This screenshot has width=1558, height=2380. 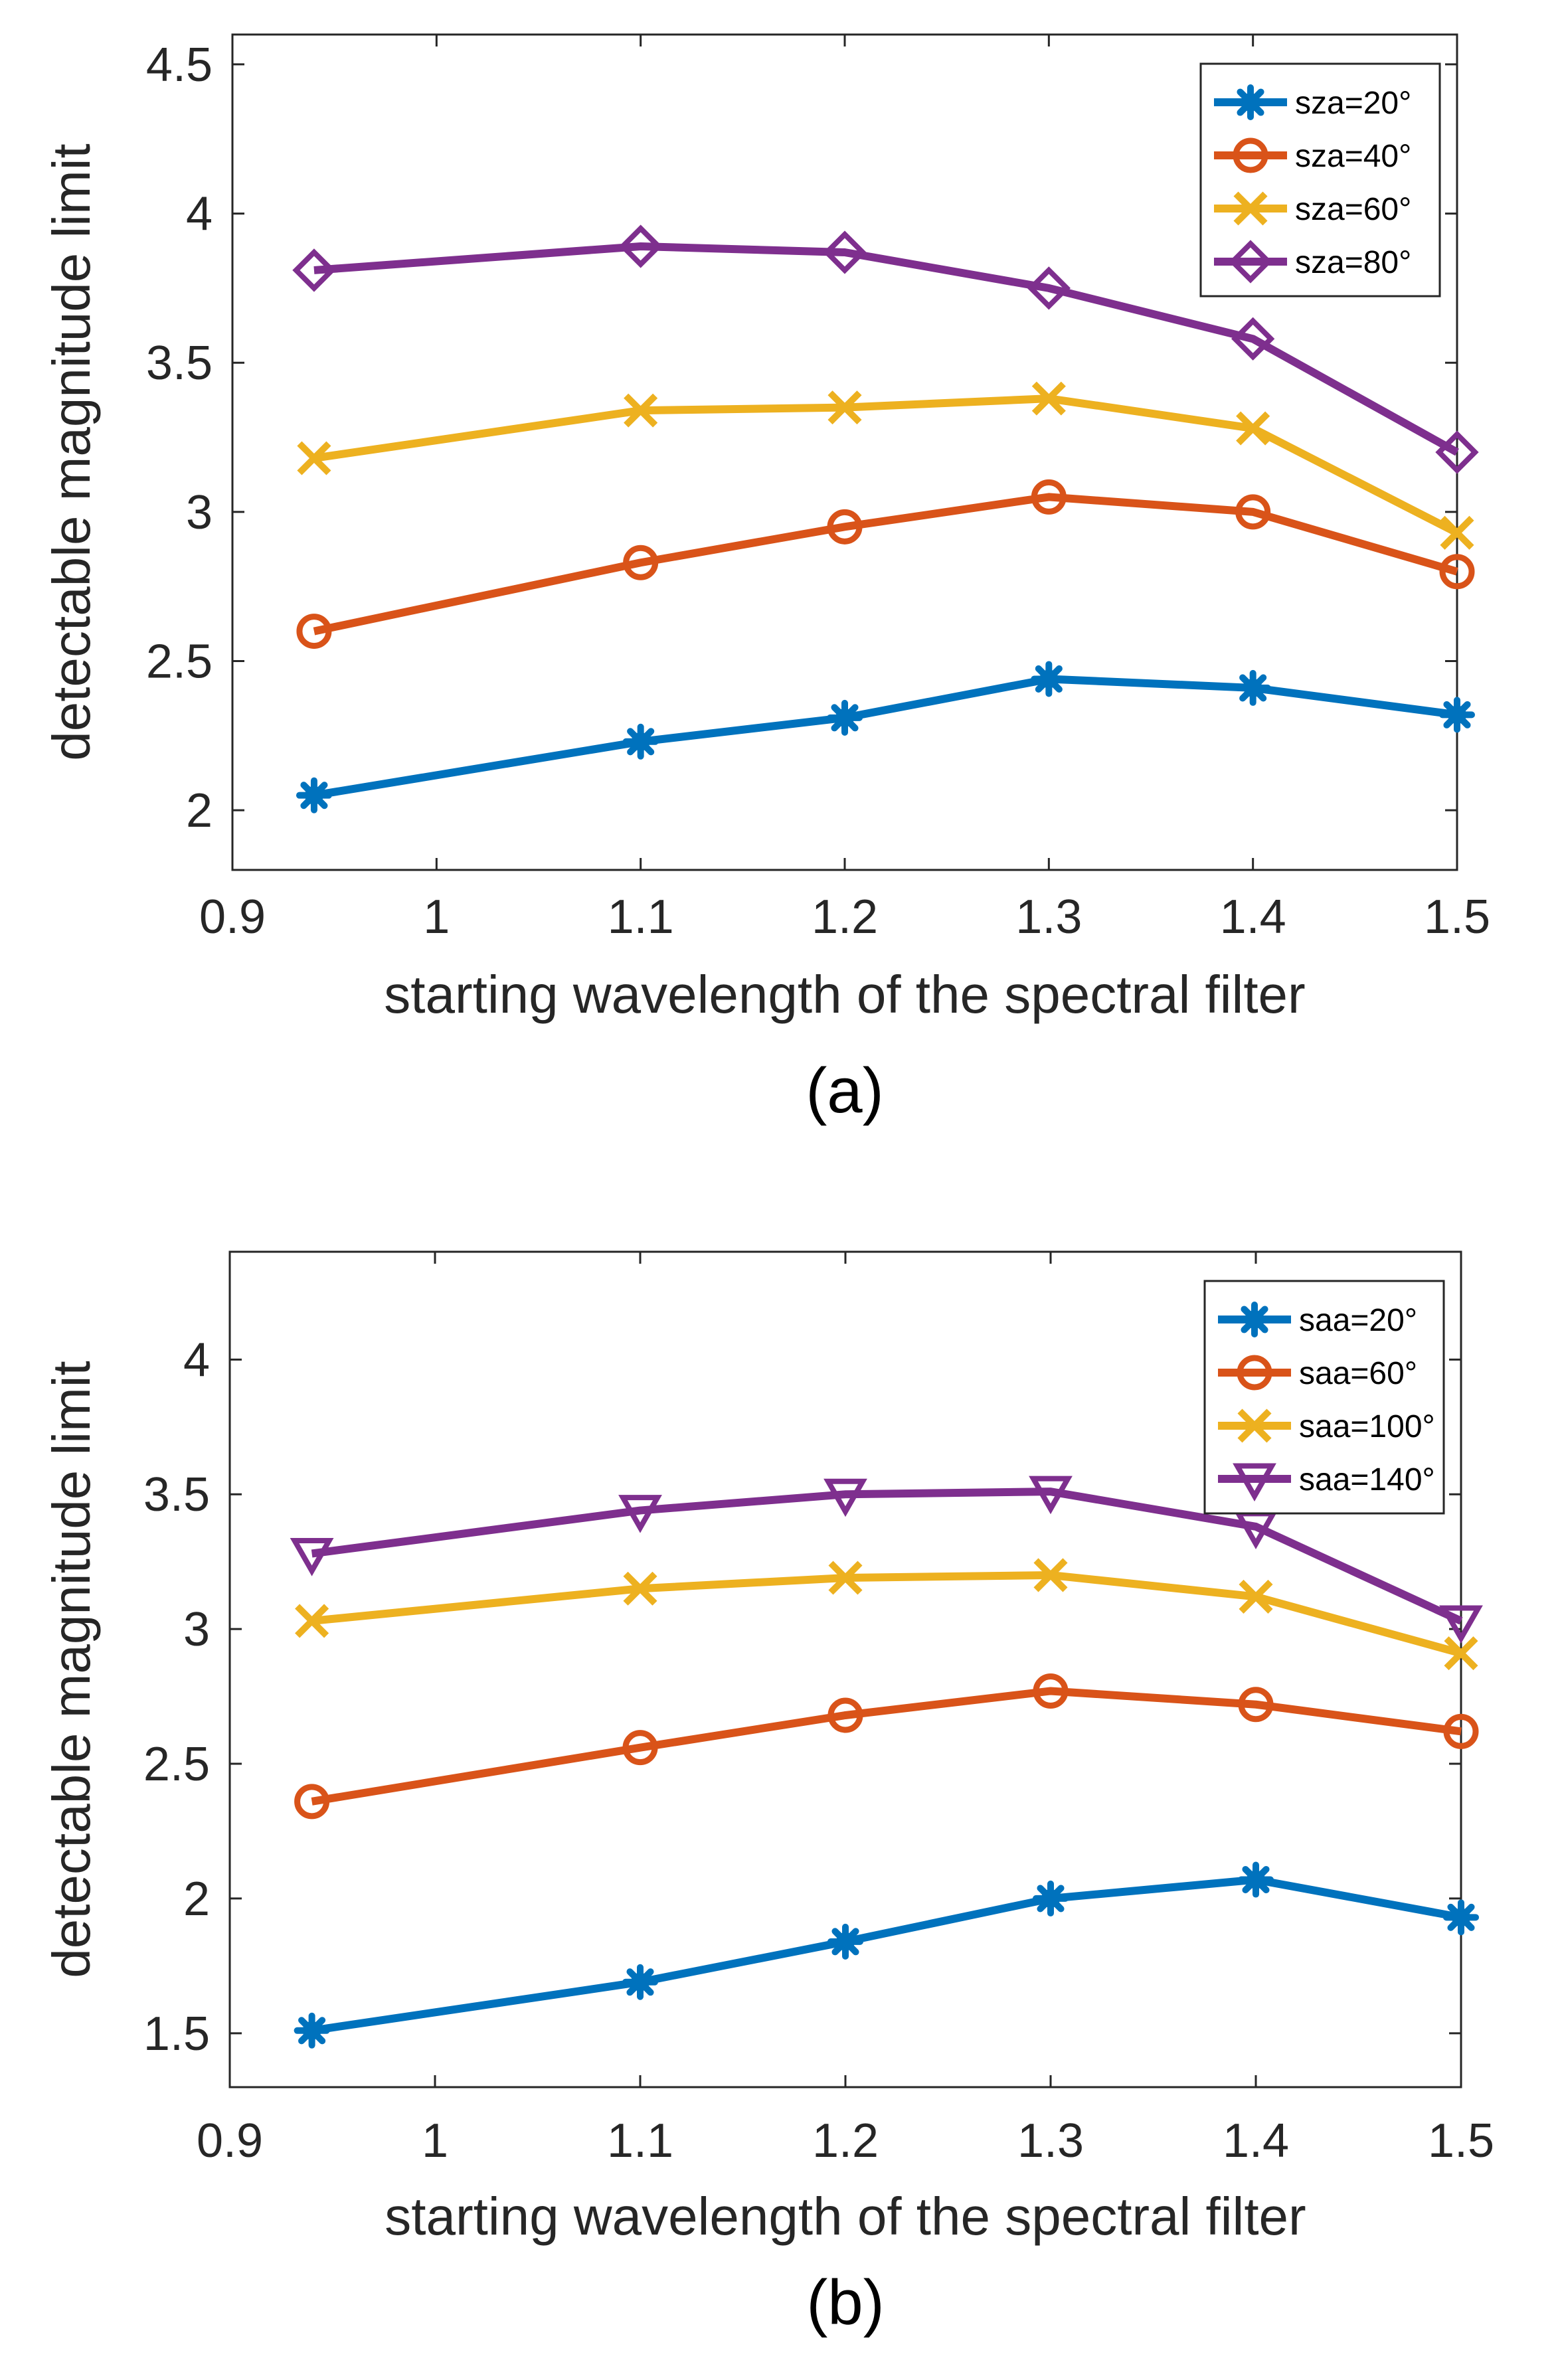 I want to click on legend-entry: saa=100°, so click(x=1326, y=1426).